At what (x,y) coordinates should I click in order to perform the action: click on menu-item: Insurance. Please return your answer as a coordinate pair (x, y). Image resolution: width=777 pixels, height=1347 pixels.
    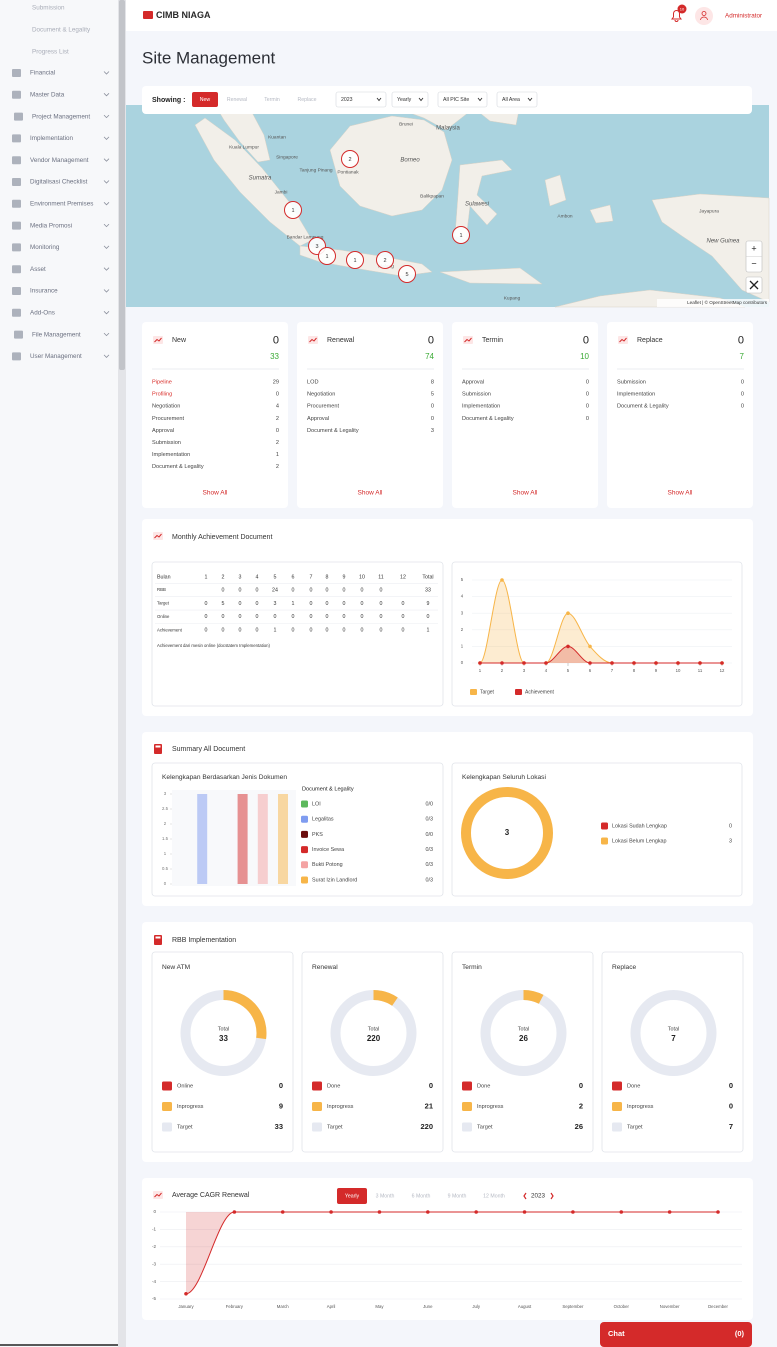
    Looking at the image, I should click on (44, 291).